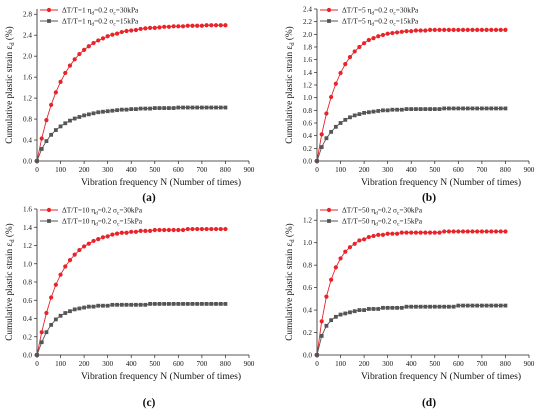 The image size is (550, 413). Describe the element at coordinates (27, 228) in the screenshot. I see `y-tick-label: 1.4` at that location.